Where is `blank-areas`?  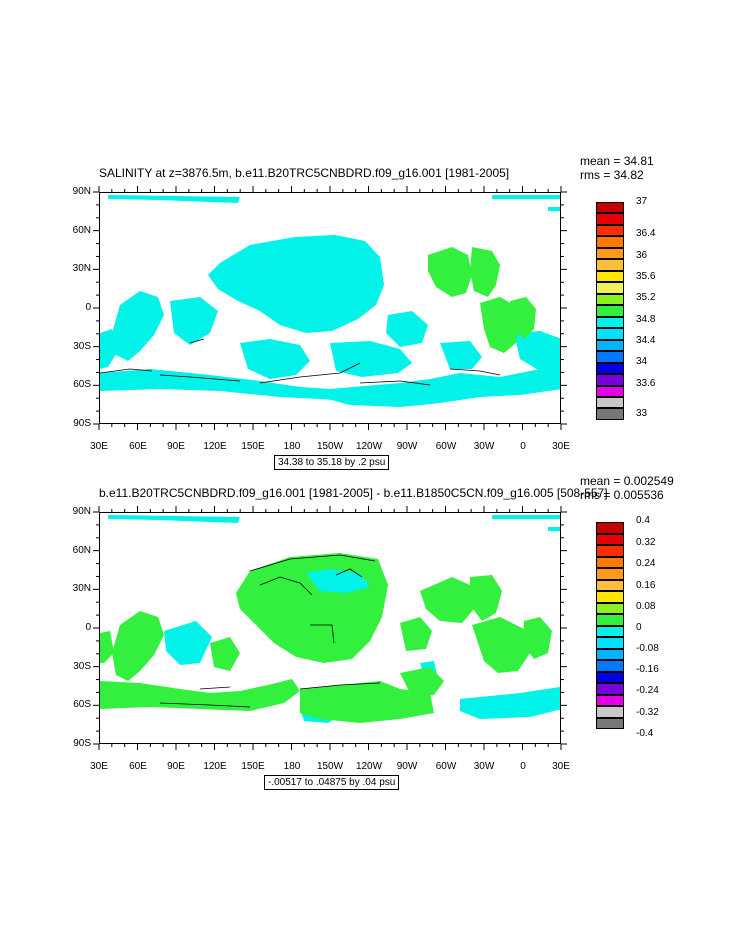 blank-areas is located at coordinates (338, 581).